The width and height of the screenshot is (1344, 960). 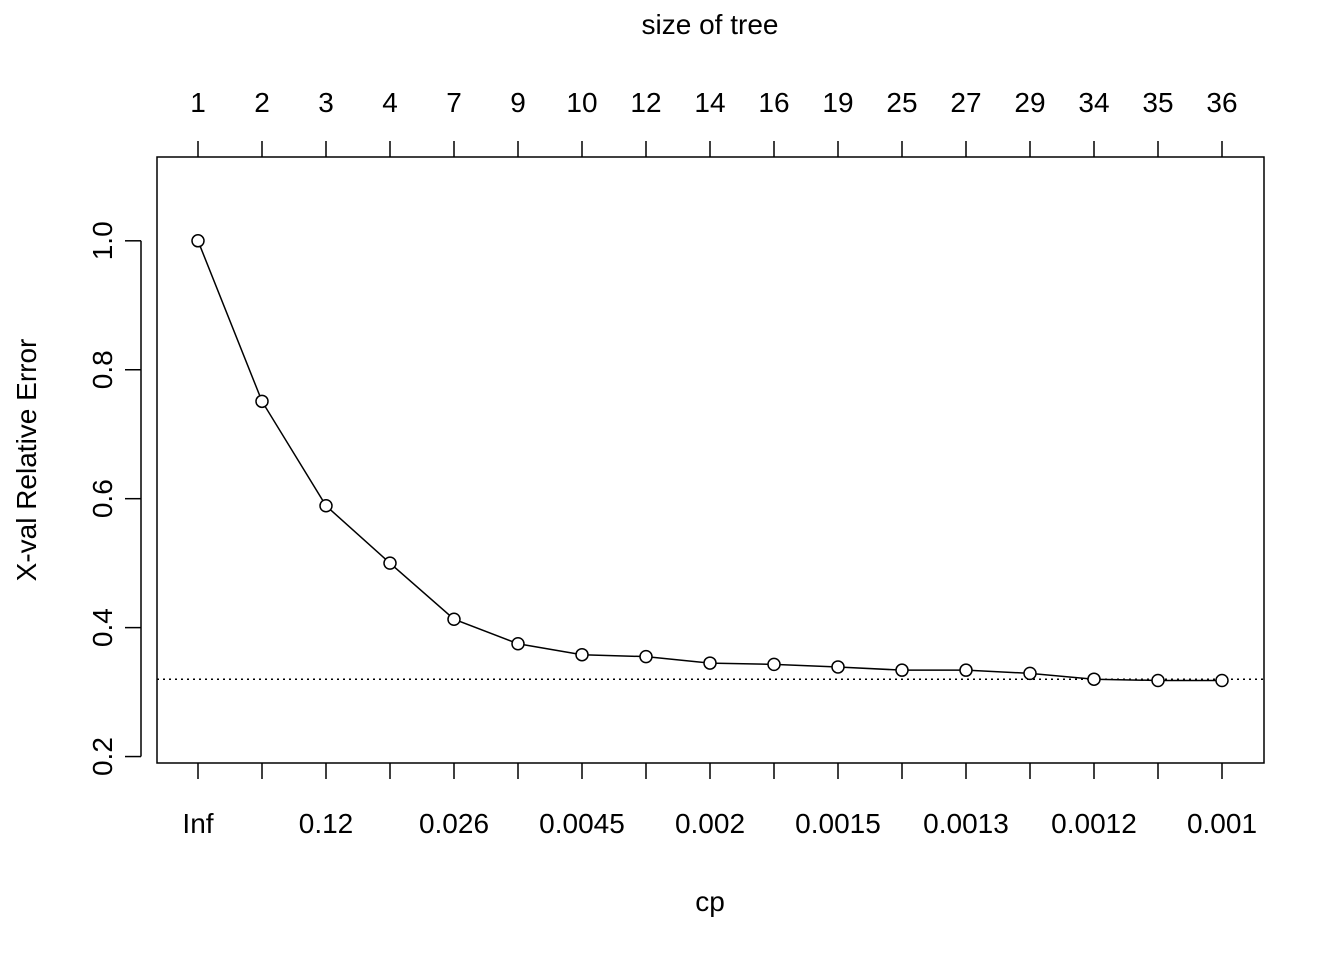 I want to click on top-tick-label: 36, so click(x=1221, y=102).